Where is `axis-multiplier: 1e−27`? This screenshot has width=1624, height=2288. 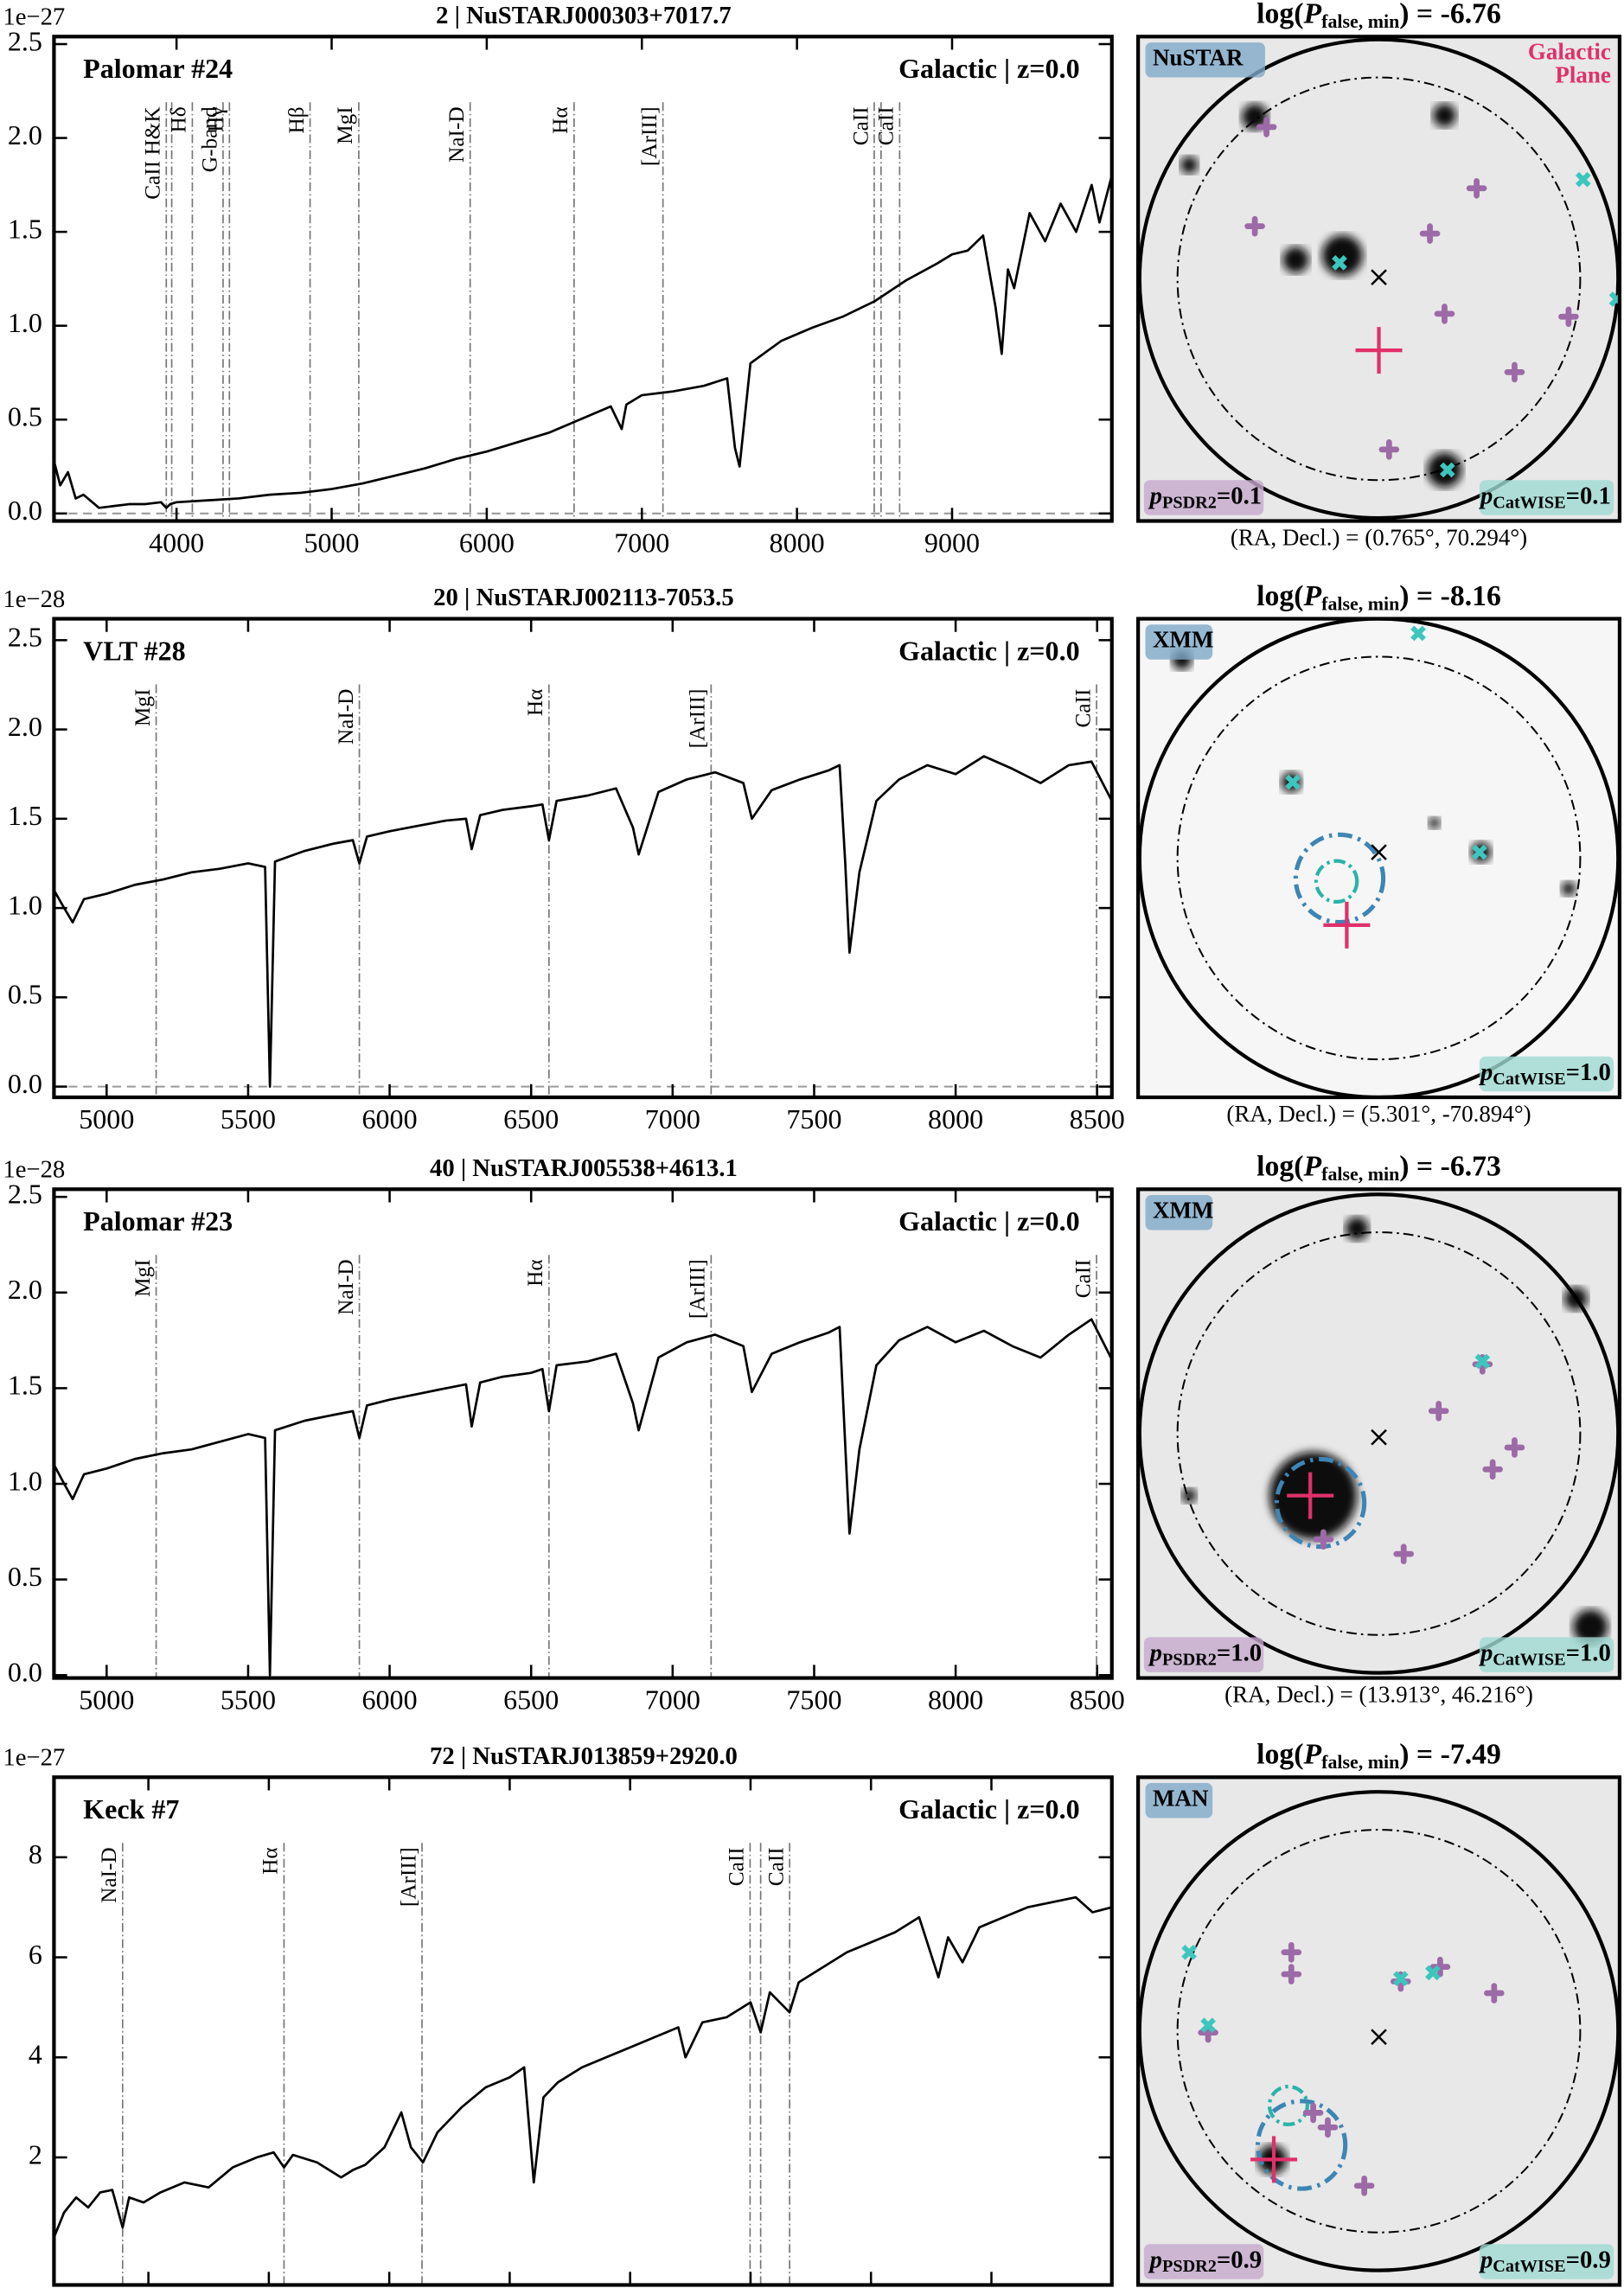 axis-multiplier: 1e−27 is located at coordinates (34, 1758).